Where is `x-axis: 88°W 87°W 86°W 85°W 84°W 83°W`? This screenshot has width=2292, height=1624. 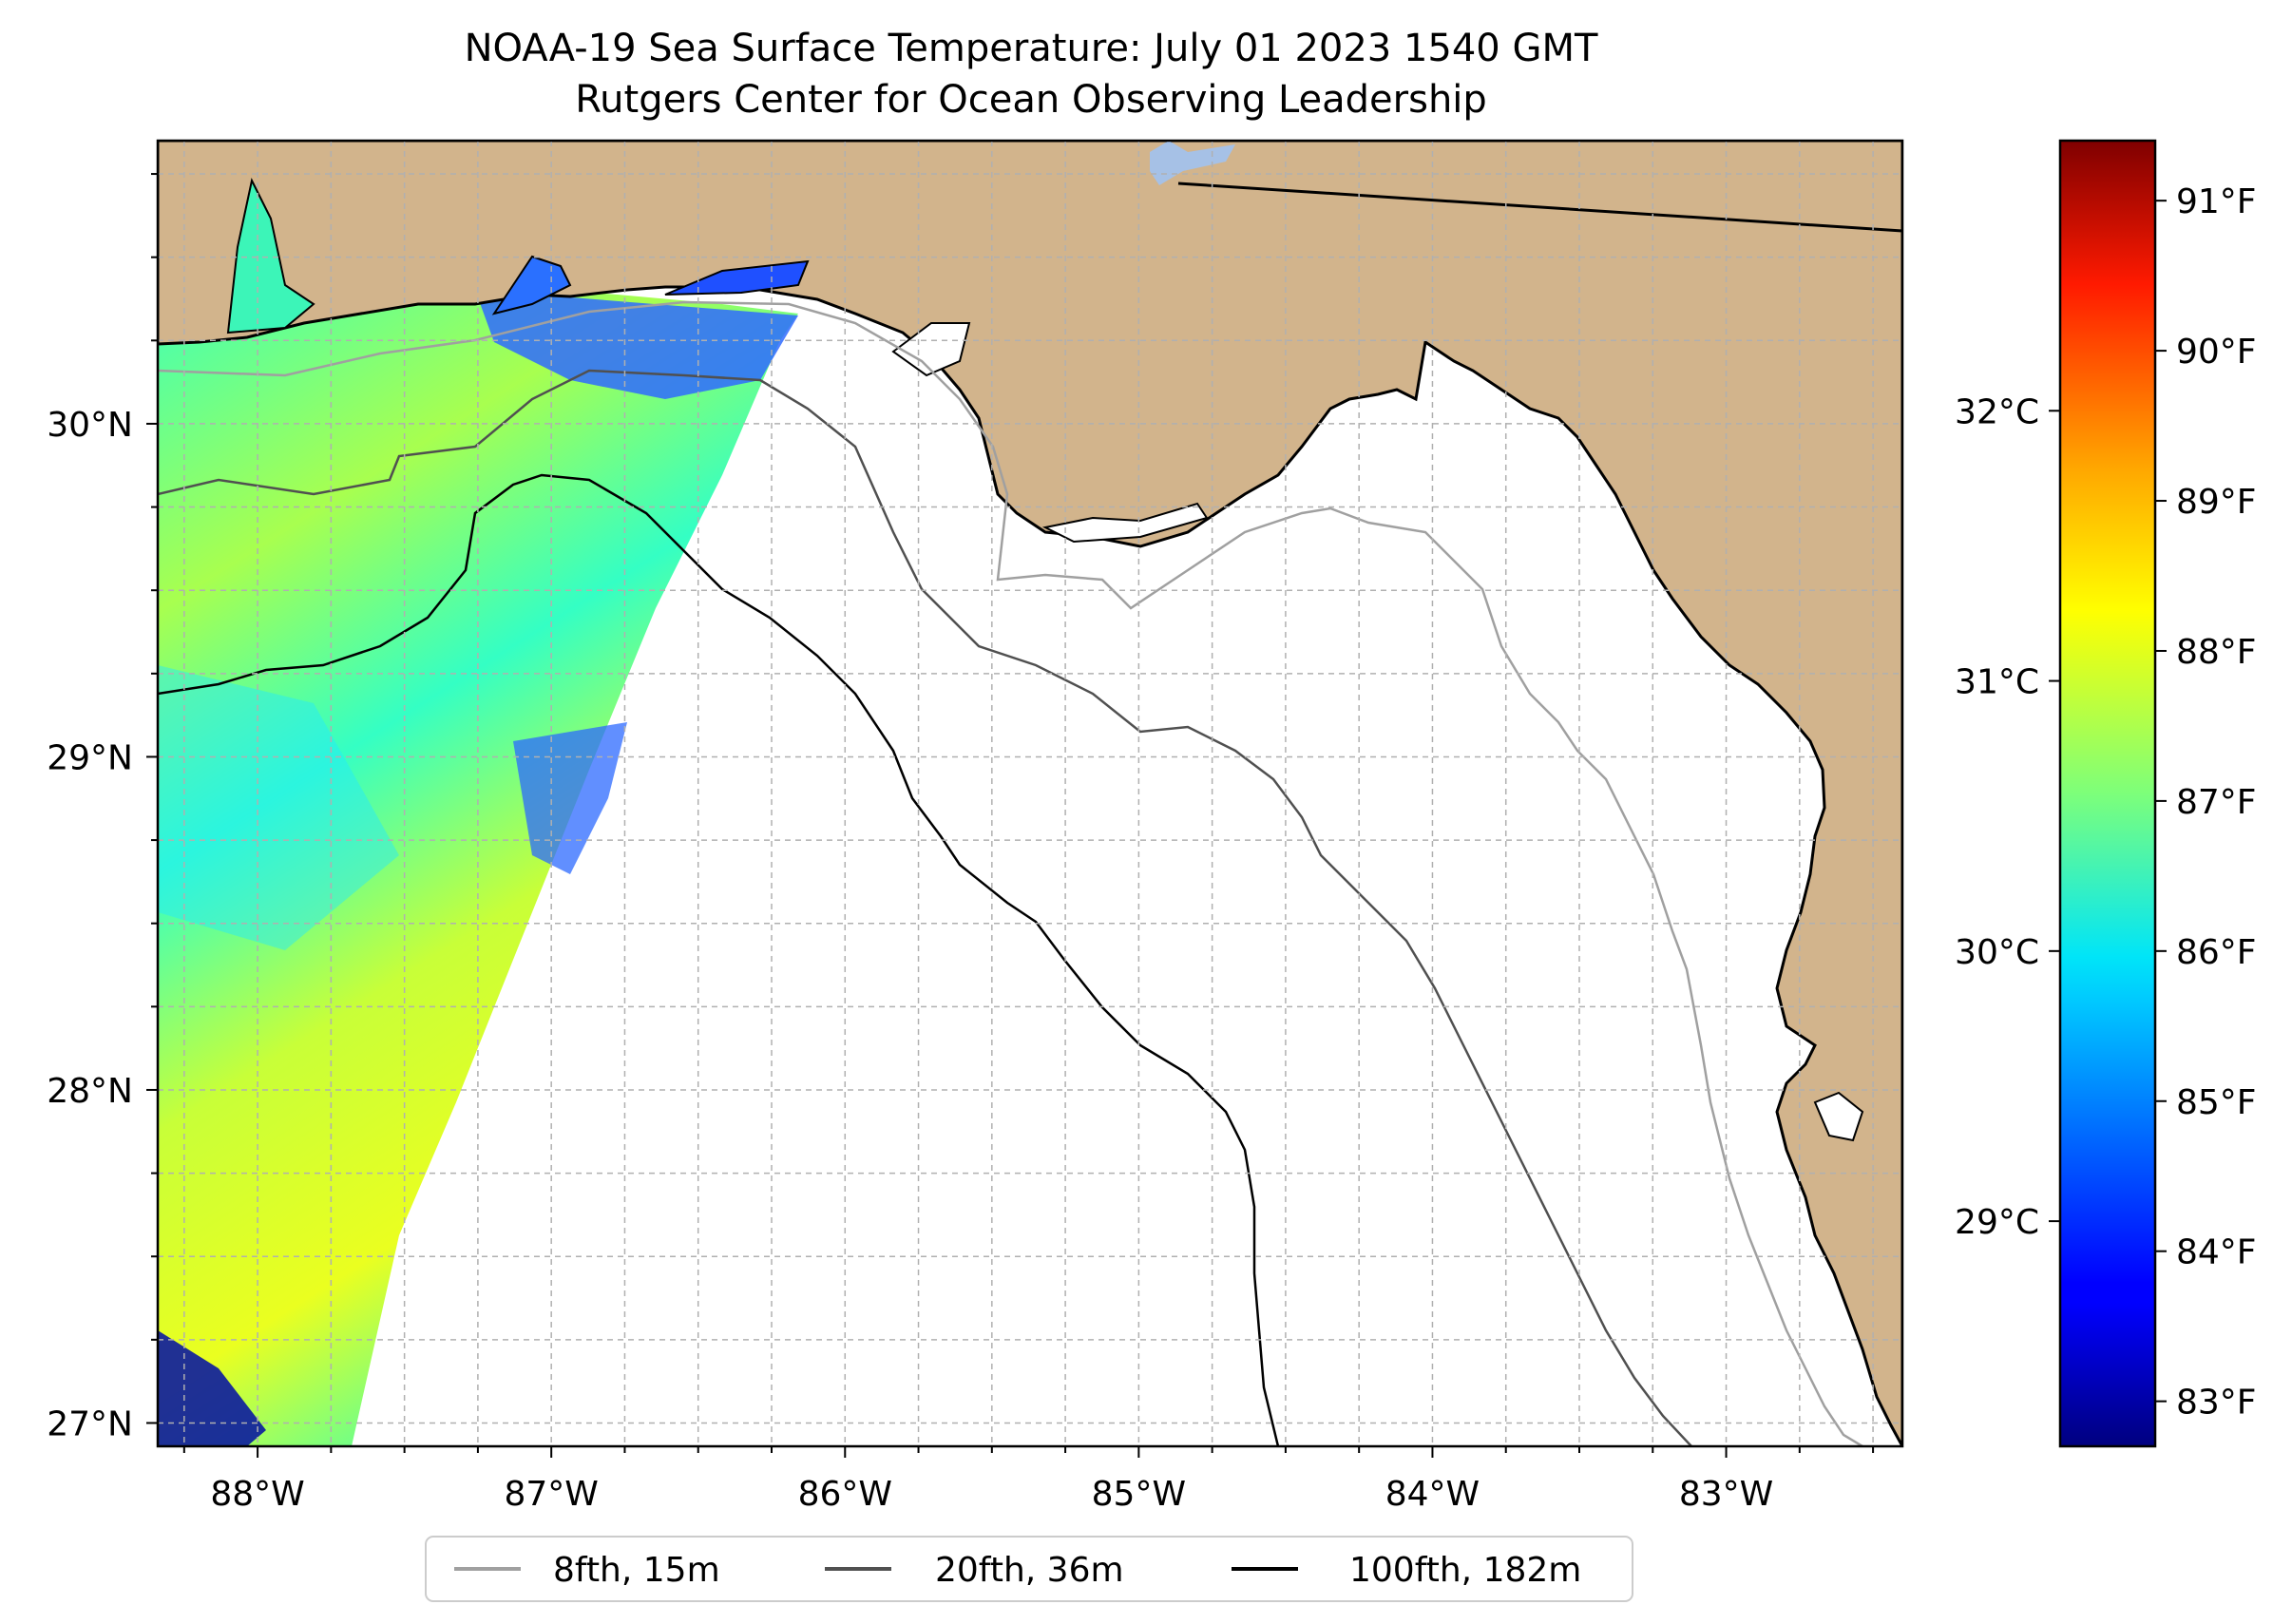
x-axis: 88°W 87°W 86°W 85°W 84°W 83°W is located at coordinates (1028, 1480).